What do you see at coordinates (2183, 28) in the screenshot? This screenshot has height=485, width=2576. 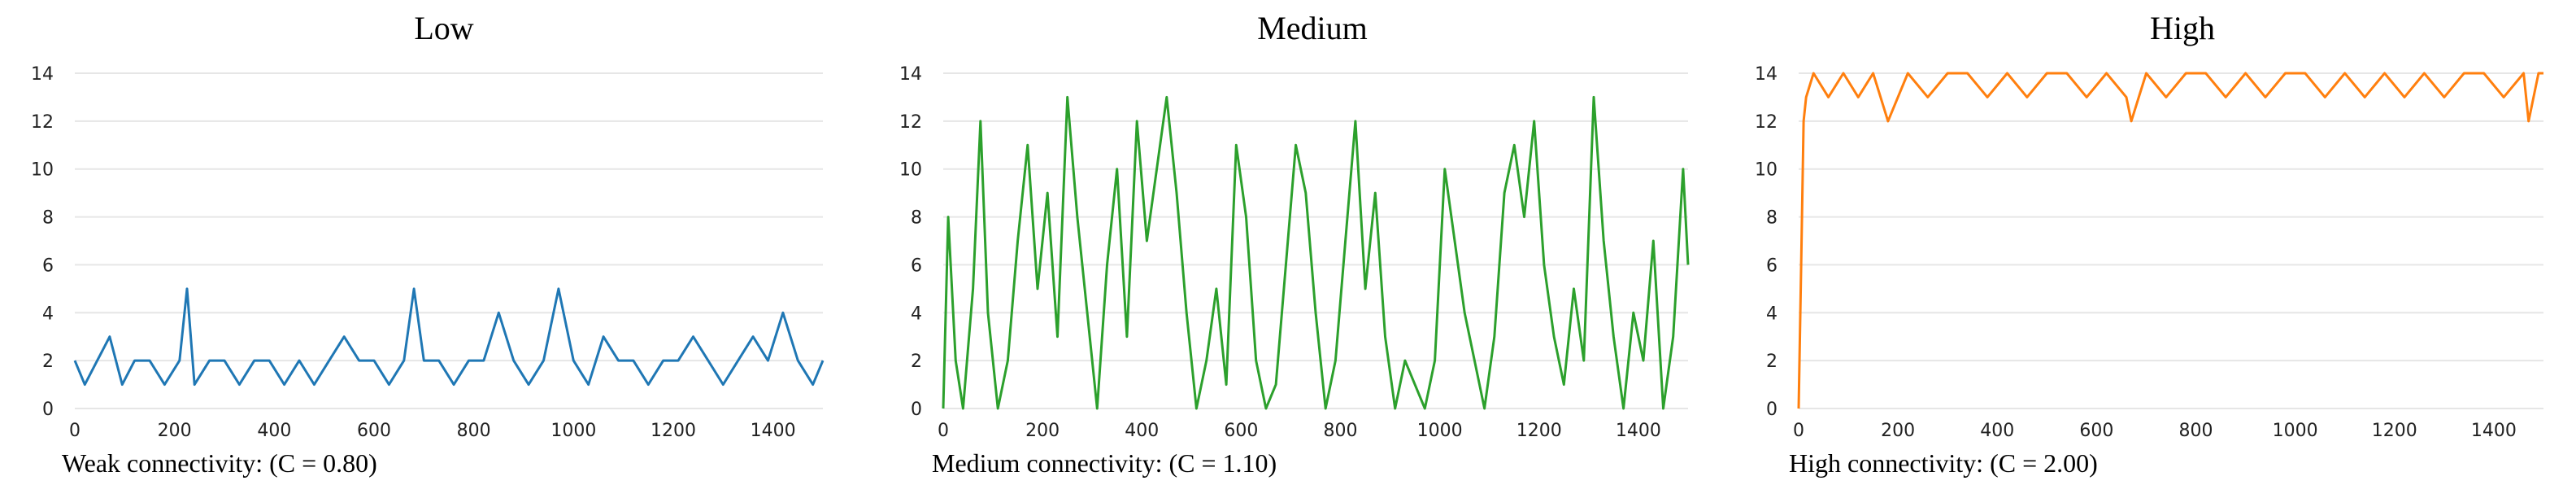 I see `panel-title-high: High` at bounding box center [2183, 28].